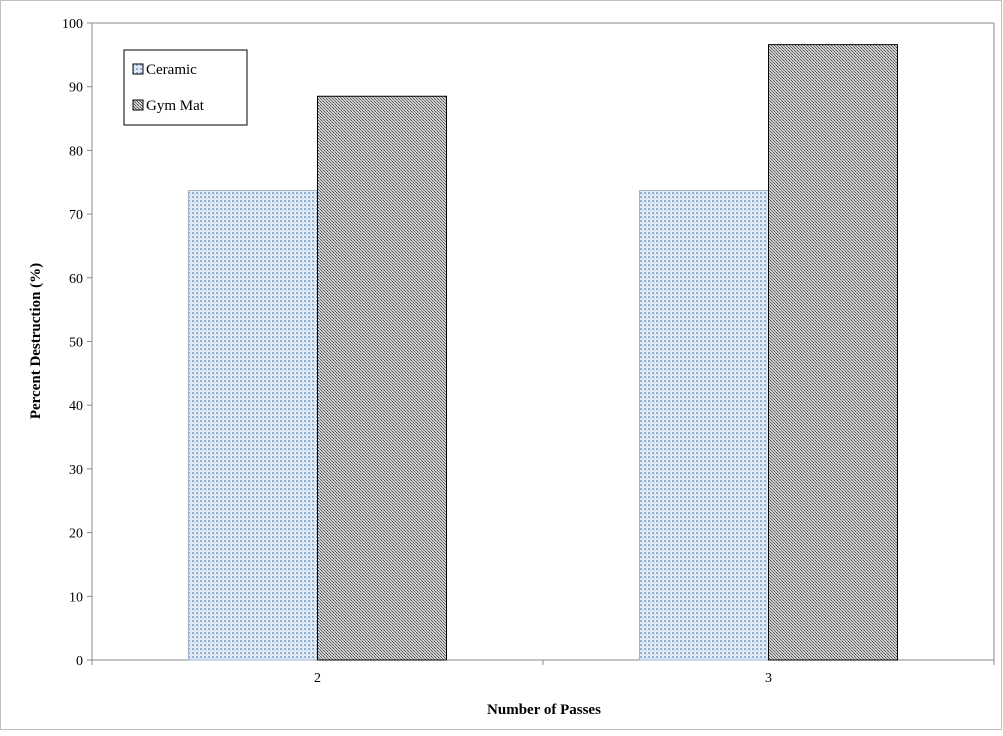 This screenshot has height=736, width=1003. What do you see at coordinates (76, 597) in the screenshot?
I see `y-tick-label: 10` at bounding box center [76, 597].